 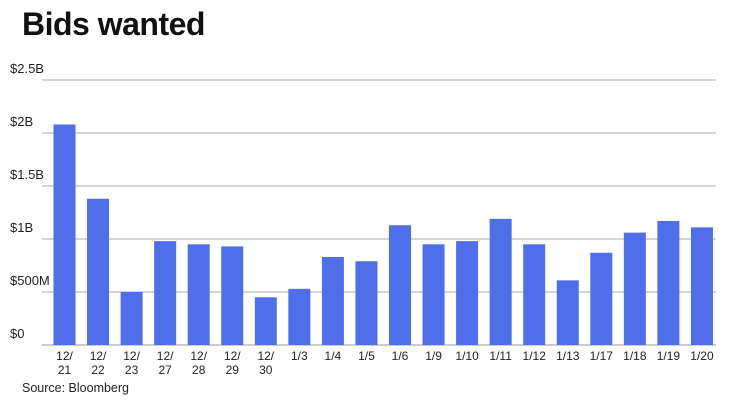 I want to click on x-tick-label: 1/18, so click(x=635, y=356).